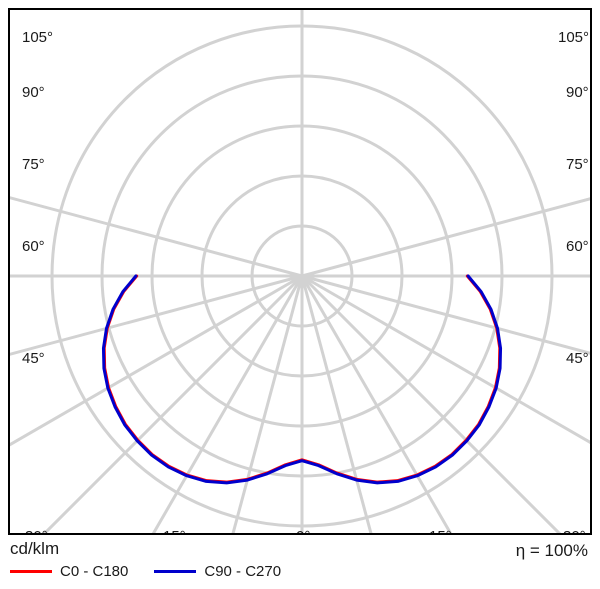 The width and height of the screenshot is (600, 589). Describe the element at coordinates (243, 571) in the screenshot. I see `legend-label: C90 - C270` at that location.